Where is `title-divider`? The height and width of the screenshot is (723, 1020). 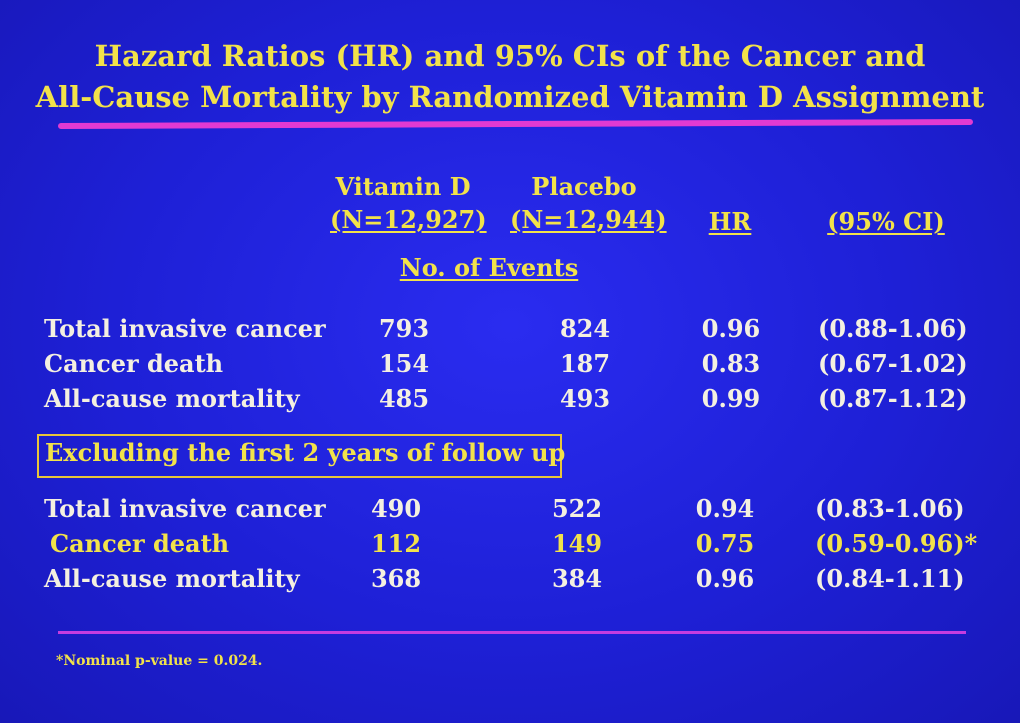
title-divider is located at coordinates (515, 124).